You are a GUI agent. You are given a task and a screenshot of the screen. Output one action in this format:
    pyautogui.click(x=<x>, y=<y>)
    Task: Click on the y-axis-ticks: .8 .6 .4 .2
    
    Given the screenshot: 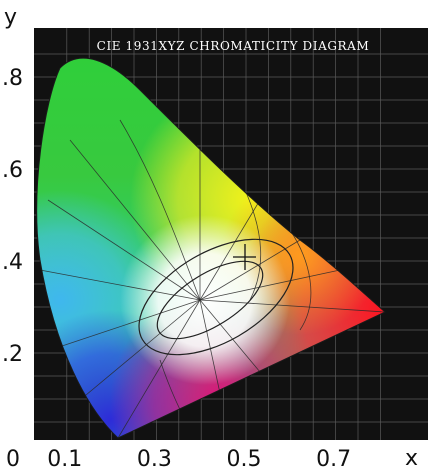 What is the action you would take?
    pyautogui.click(x=12, y=216)
    